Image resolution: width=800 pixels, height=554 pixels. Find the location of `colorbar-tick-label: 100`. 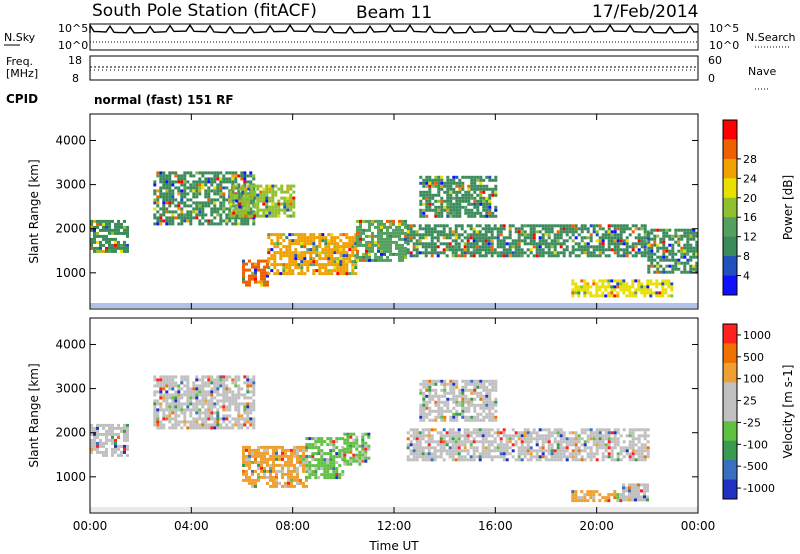

colorbar-tick-label: 100 is located at coordinates (753, 379).